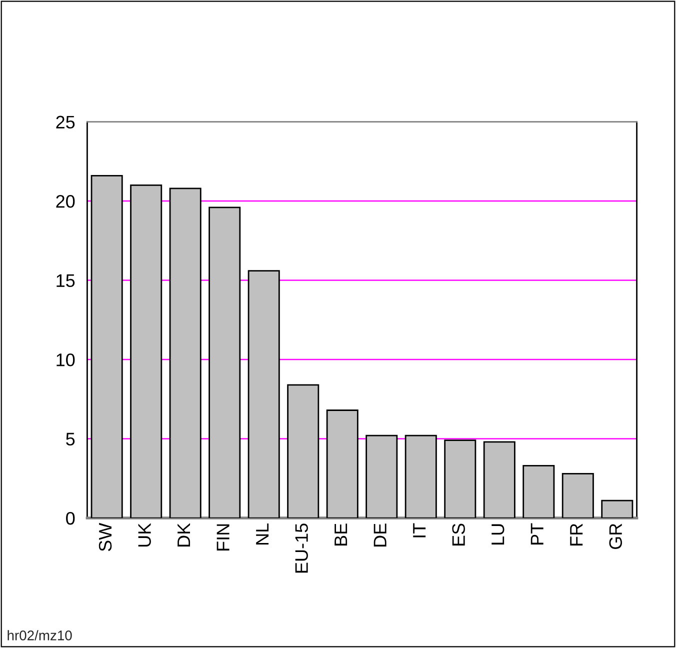 This screenshot has height=648, width=676. I want to click on x-tick-label: DE, so click(380, 535).